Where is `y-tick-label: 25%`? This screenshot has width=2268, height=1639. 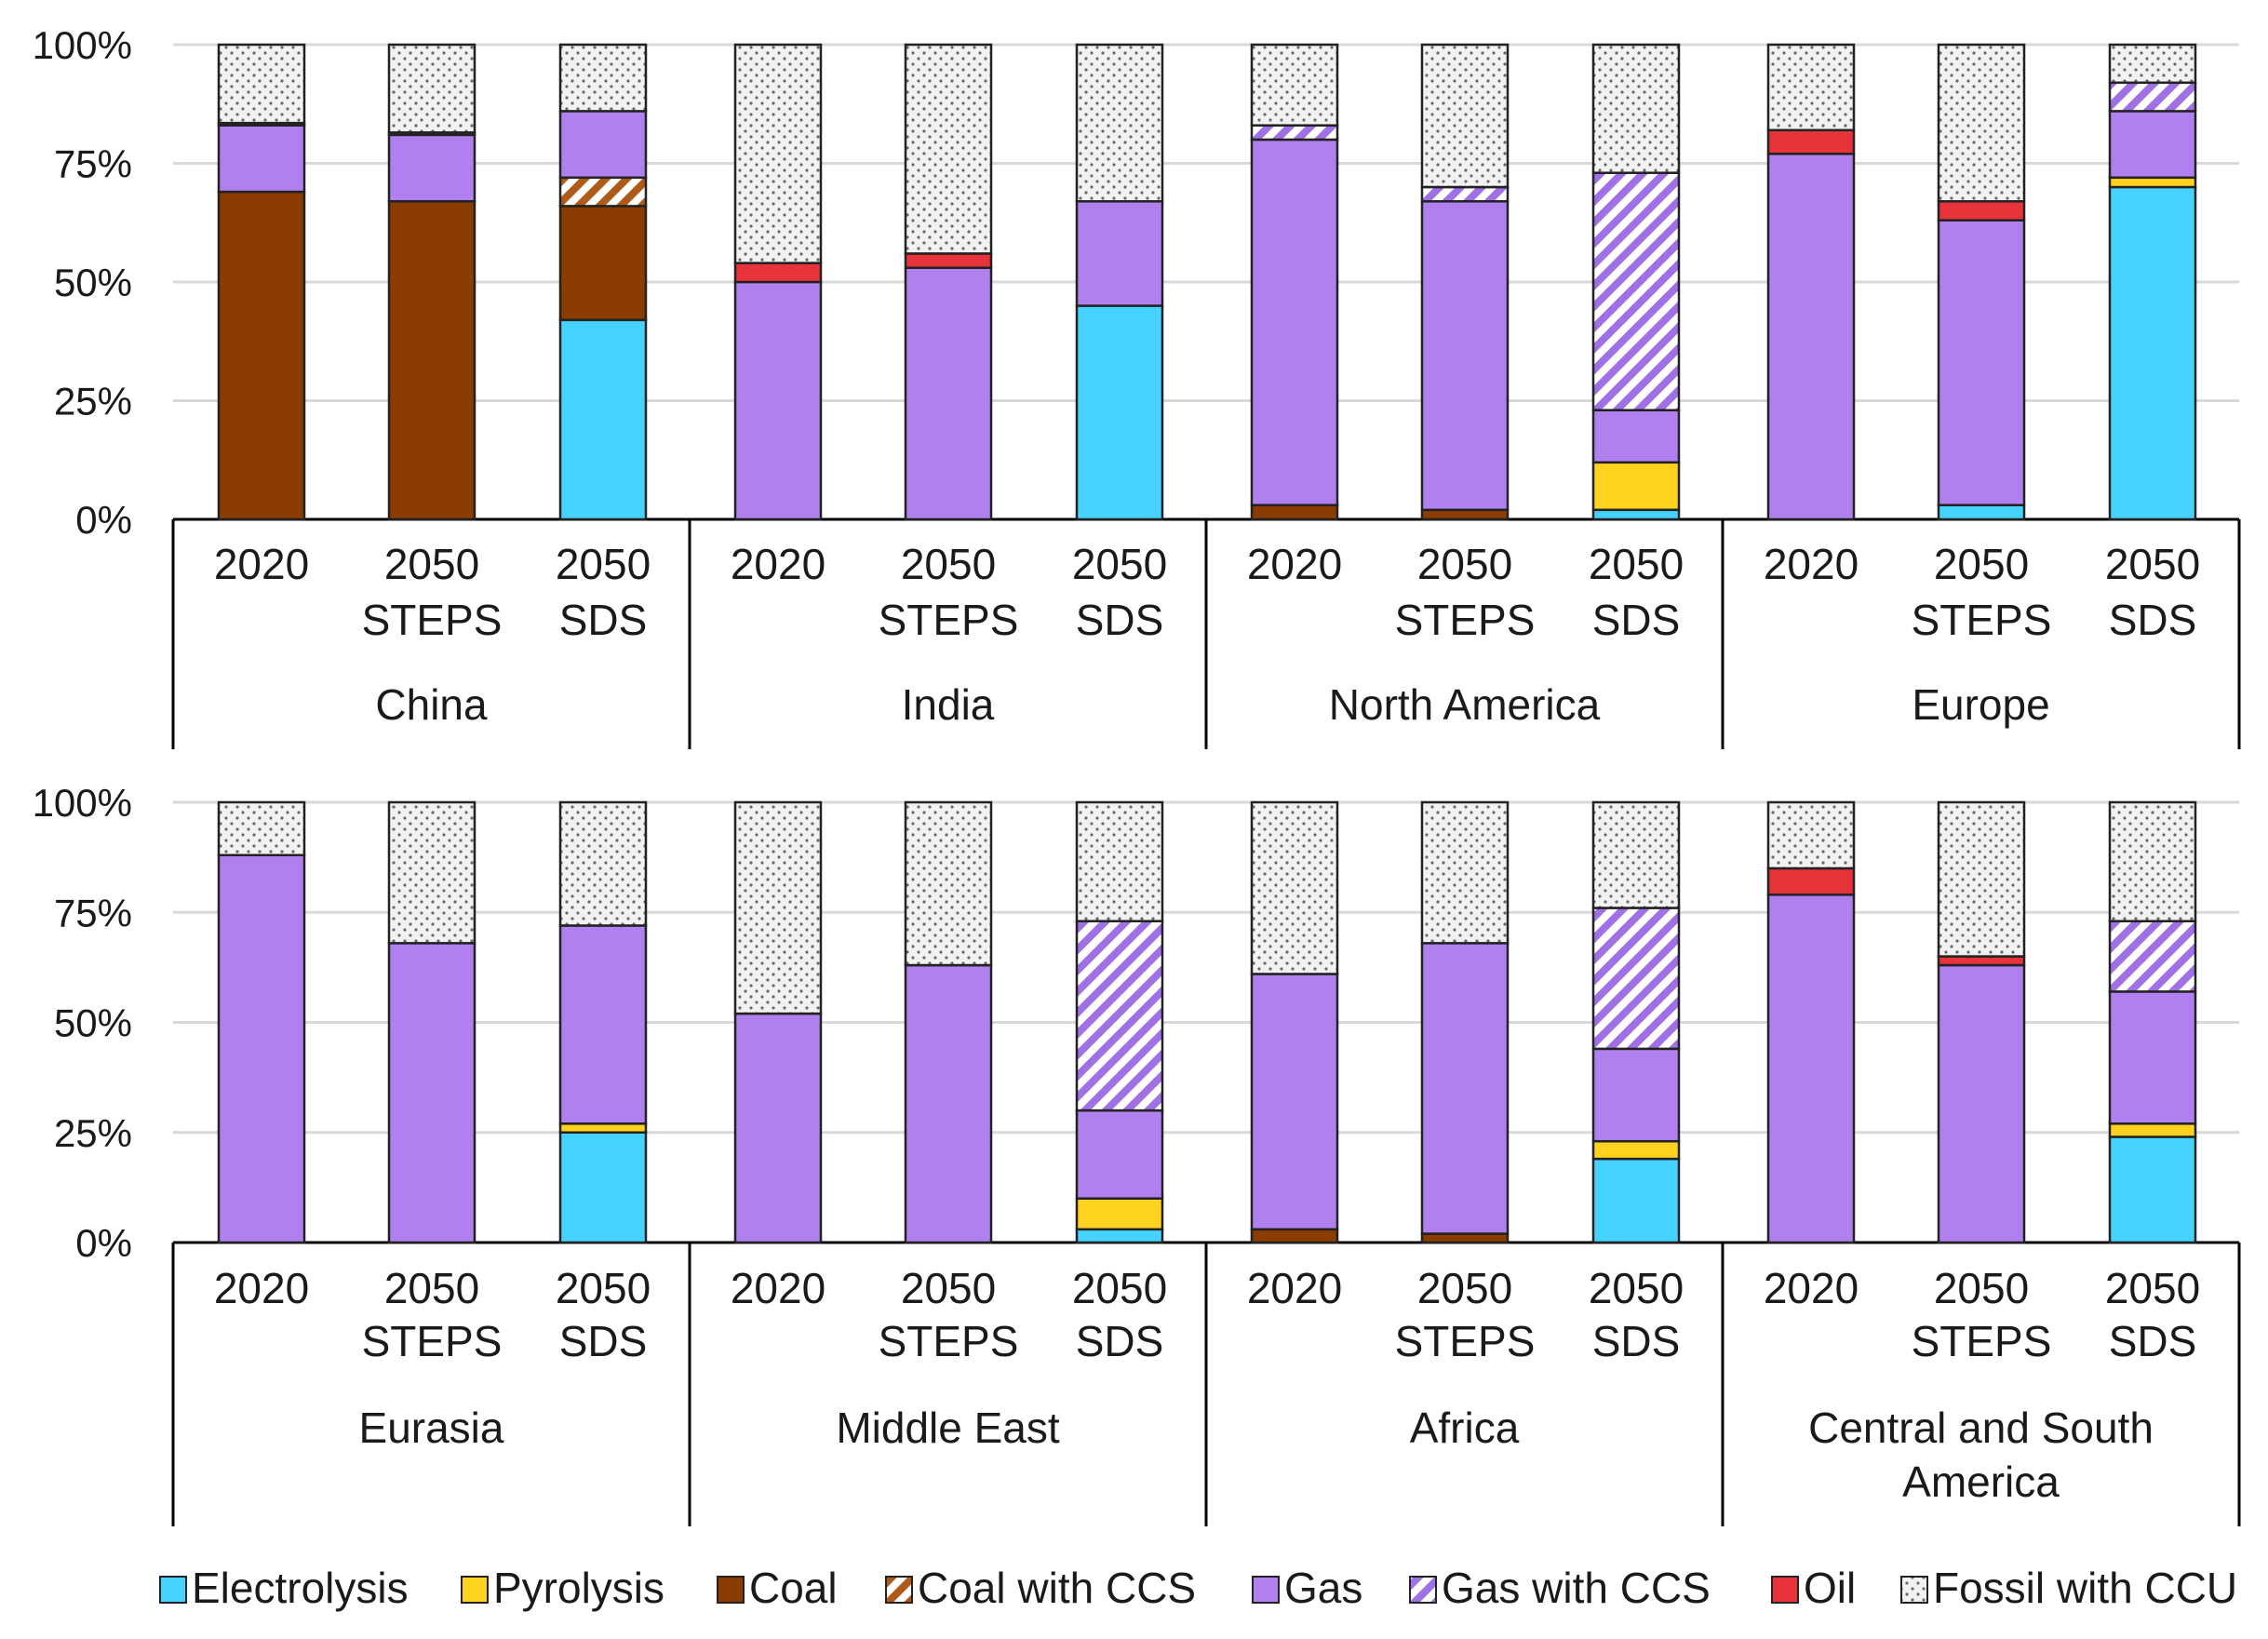 y-tick-label: 25% is located at coordinates (93, 401).